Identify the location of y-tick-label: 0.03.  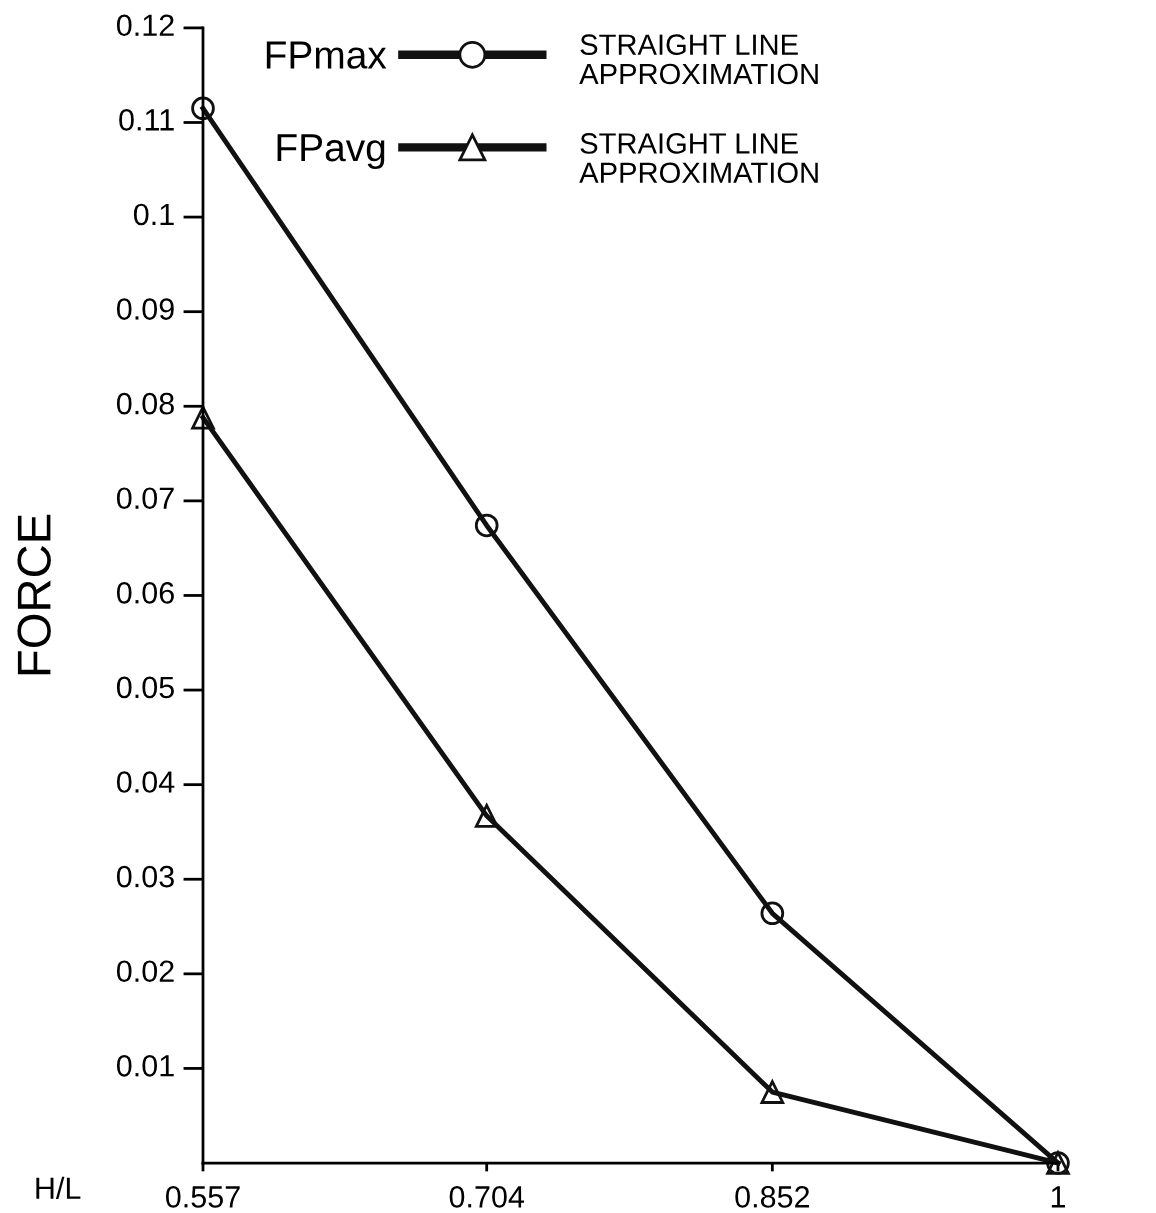
(145, 876).